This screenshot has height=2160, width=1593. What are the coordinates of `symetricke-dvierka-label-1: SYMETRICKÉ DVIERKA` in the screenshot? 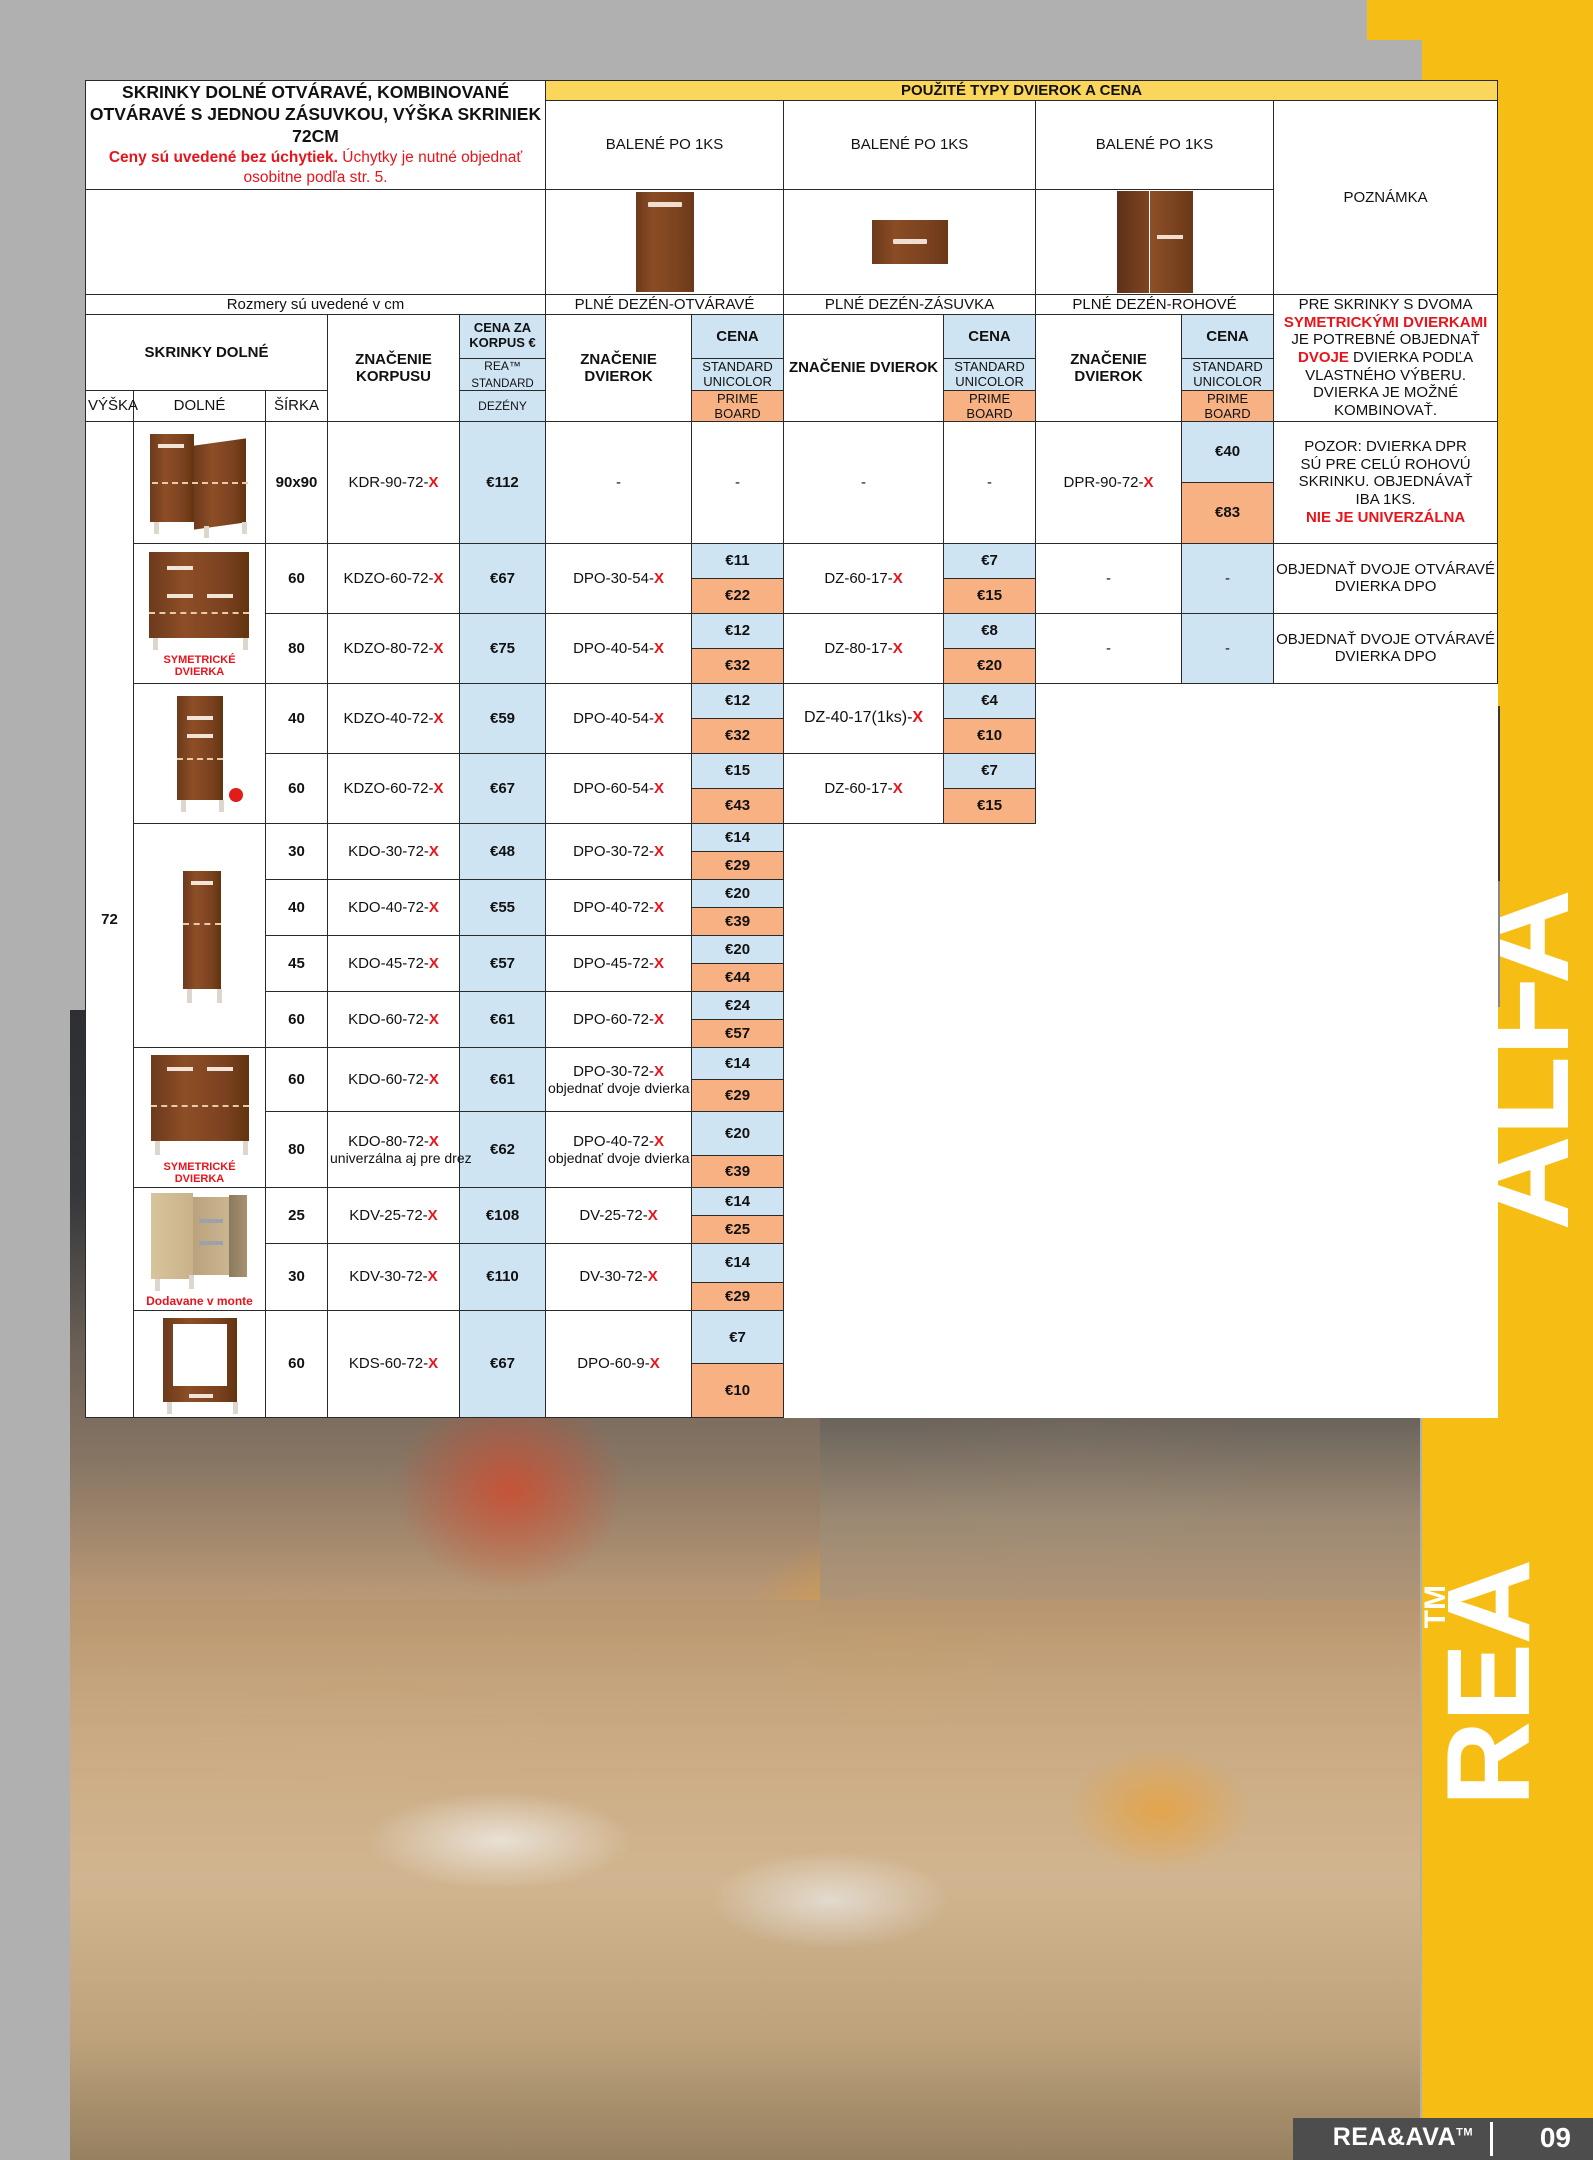 It's located at (199, 666).